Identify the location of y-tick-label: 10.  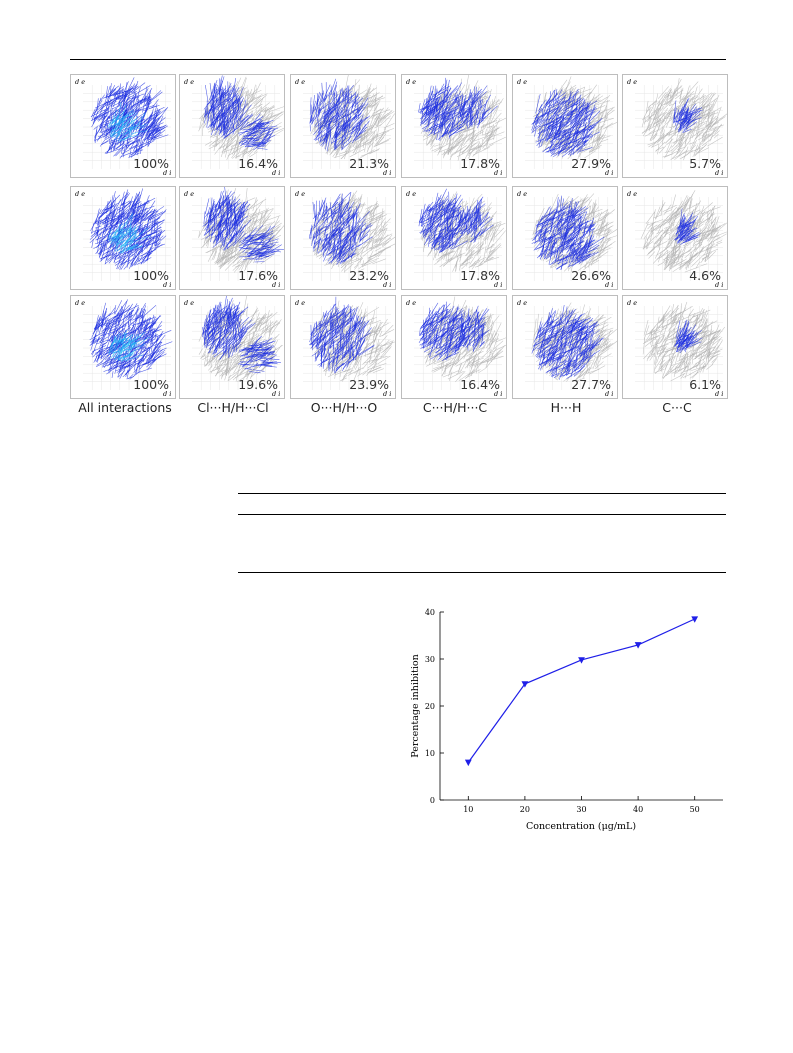
(430, 753).